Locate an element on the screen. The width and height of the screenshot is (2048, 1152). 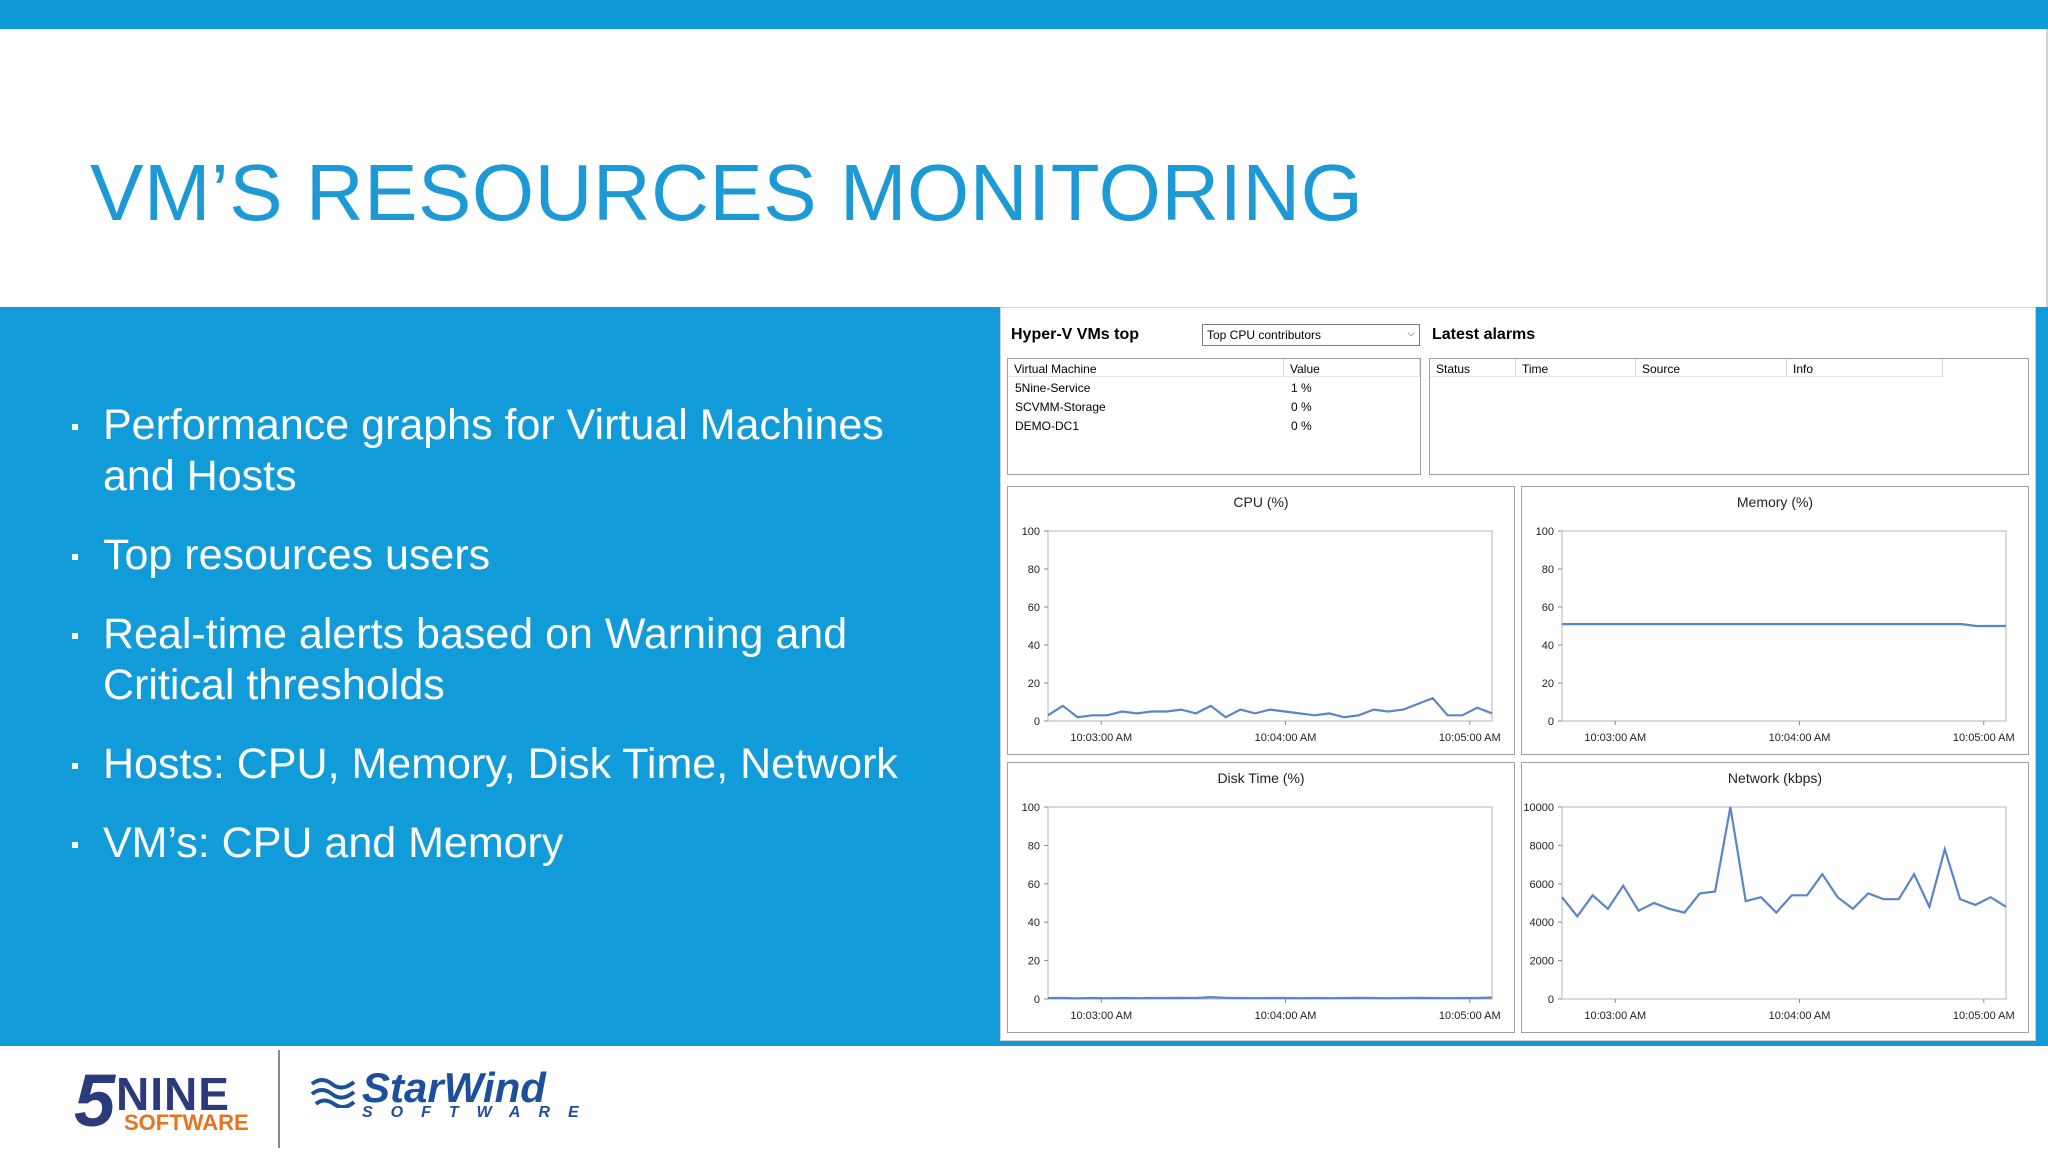
bullet-text: Real-time alerts based on Warning and is located at coordinates (475, 634).